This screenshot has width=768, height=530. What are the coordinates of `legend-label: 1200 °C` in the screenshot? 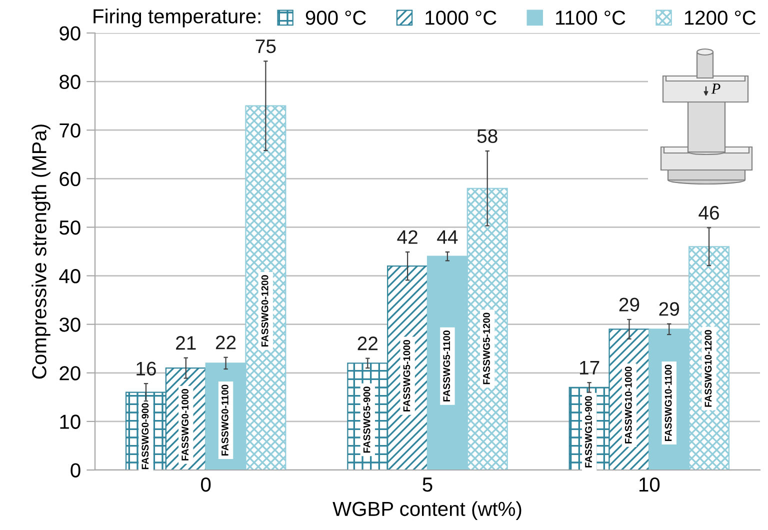 It's located at (720, 17).